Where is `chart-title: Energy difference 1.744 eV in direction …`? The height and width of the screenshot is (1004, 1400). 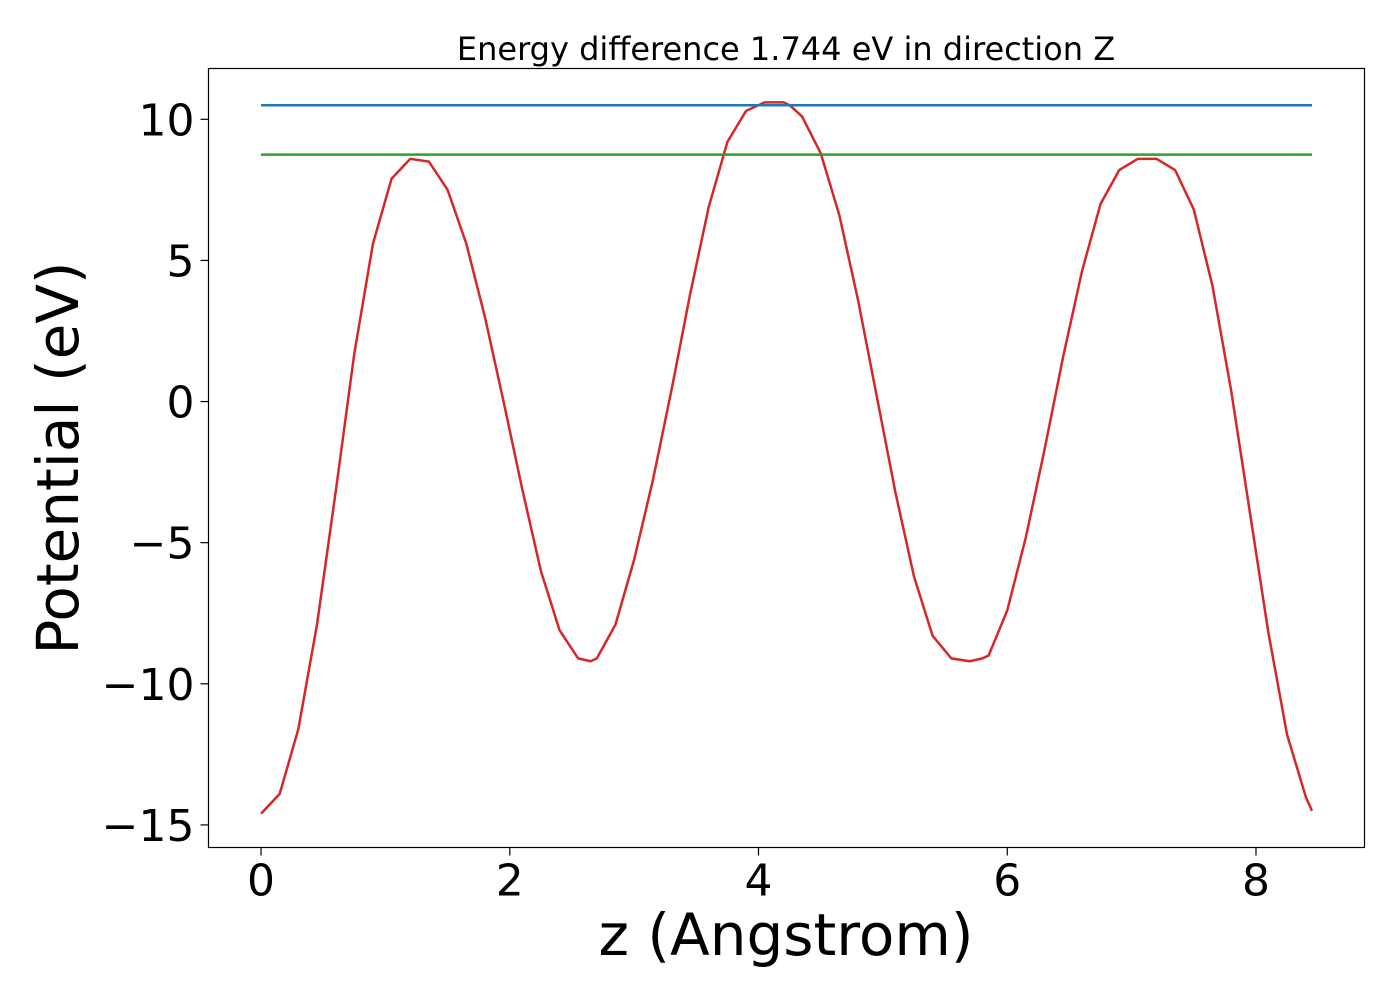 chart-title: Energy difference 1.744 eV in direction … is located at coordinates (786, 49).